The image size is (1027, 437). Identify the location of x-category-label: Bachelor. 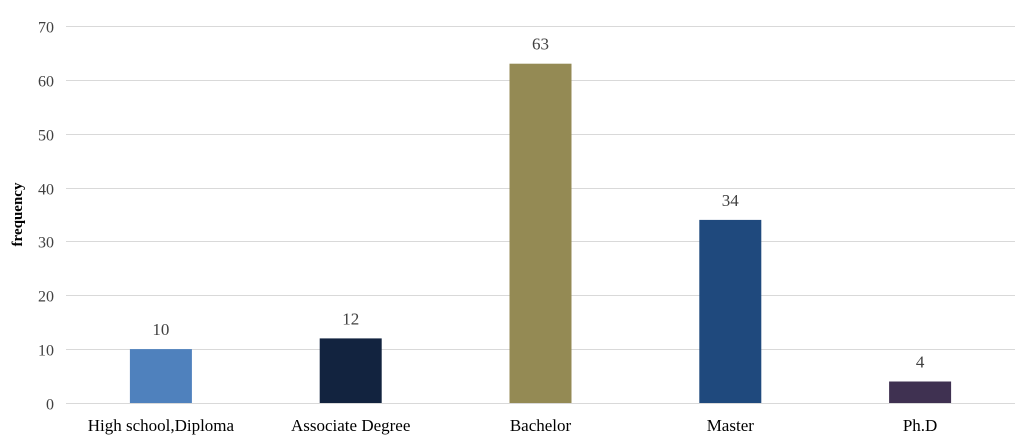
(541, 425).